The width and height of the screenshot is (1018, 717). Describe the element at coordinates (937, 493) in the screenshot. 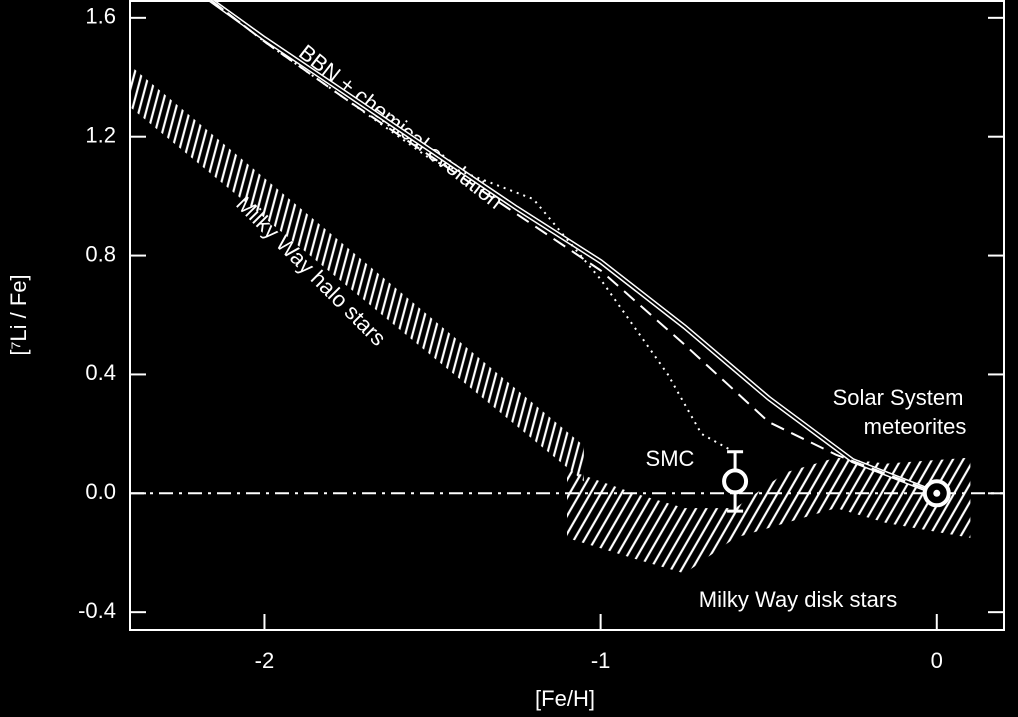

I see `data-point-dot` at that location.